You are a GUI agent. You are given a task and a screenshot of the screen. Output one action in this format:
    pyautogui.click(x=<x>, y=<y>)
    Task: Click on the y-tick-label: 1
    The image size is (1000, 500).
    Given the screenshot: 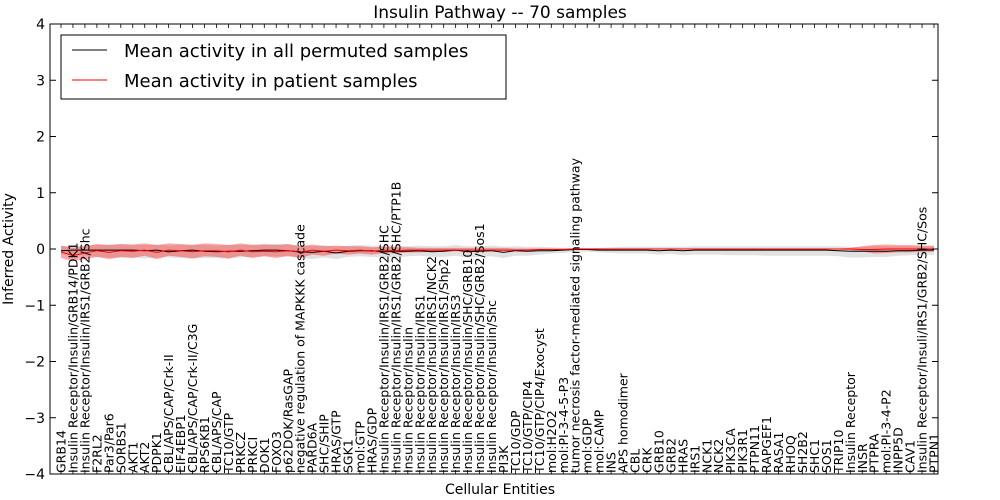 What is the action you would take?
    pyautogui.click(x=40, y=194)
    